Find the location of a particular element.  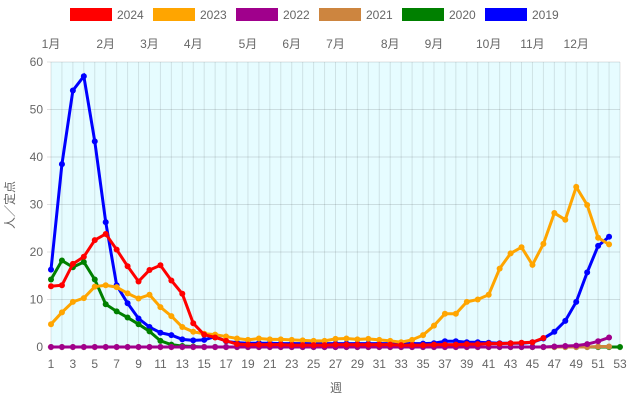

legend-label: 2022 is located at coordinates (296, 15).